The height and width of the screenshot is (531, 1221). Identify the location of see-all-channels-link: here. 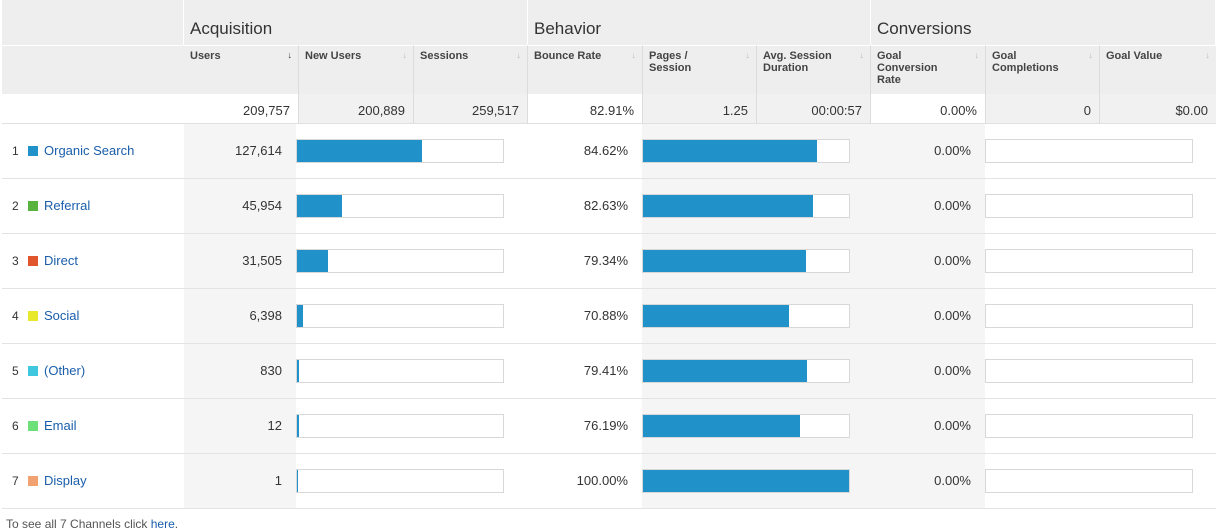
(162, 524).